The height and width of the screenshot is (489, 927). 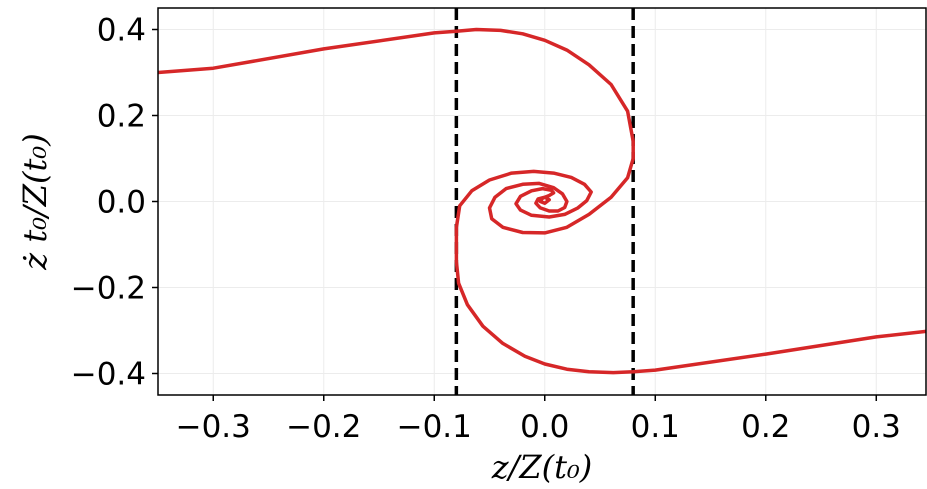 What do you see at coordinates (108, 375) in the screenshot?
I see `y-tick-label: −0.4` at bounding box center [108, 375].